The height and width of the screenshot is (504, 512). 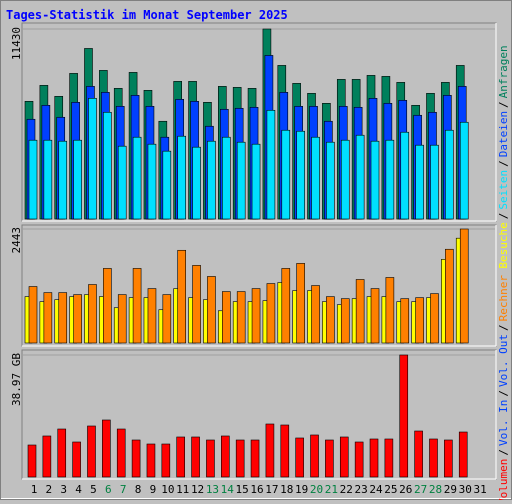 I want to click on x-tick-label: 30, so click(x=465, y=489).